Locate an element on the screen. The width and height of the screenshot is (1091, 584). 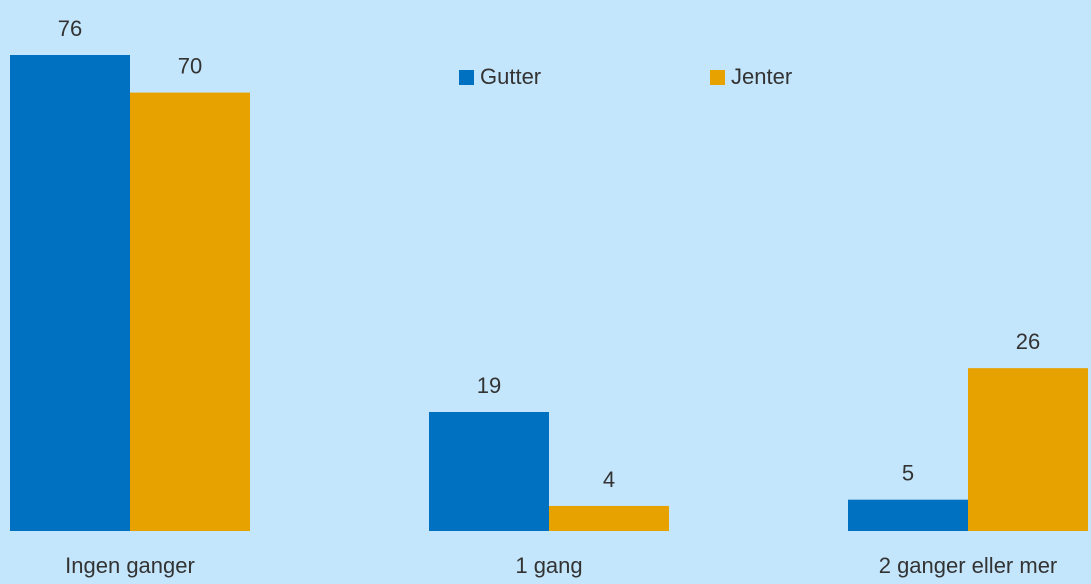
x-tick-label: 1 gang is located at coordinates (548, 565).